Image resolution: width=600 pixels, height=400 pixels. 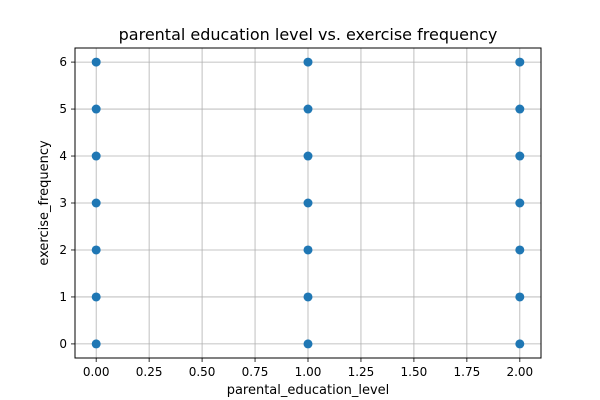 What do you see at coordinates (63, 156) in the screenshot?
I see `y-tick-label: 4` at bounding box center [63, 156].